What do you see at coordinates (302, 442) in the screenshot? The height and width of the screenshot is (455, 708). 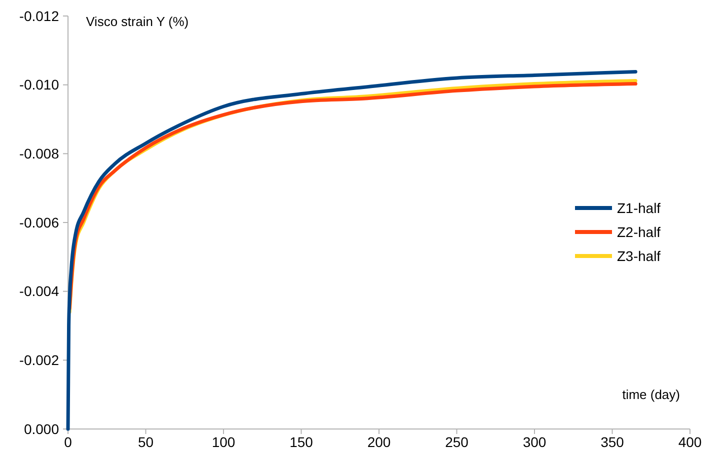 I see `x-tick-label: 150` at bounding box center [302, 442].